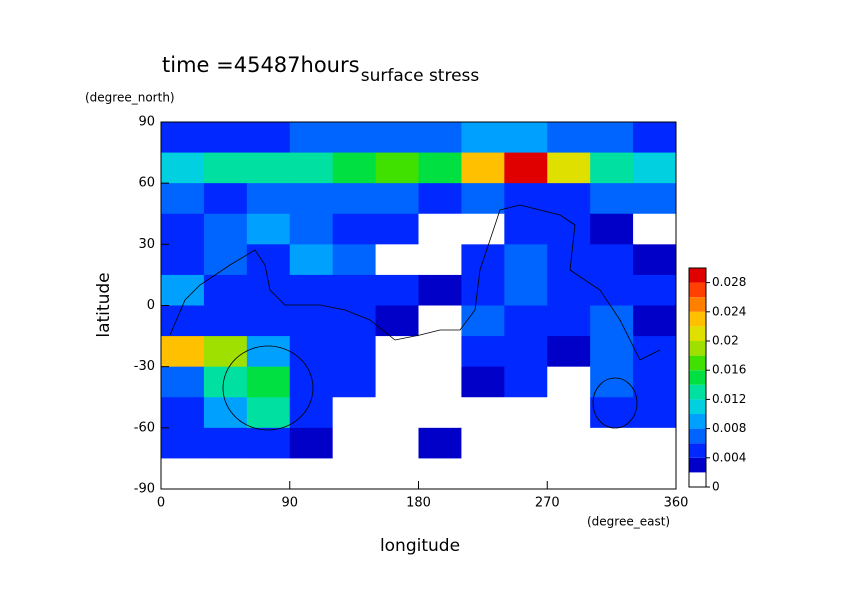 This screenshot has width=842, height=595. What do you see at coordinates (716, 487) in the screenshot?
I see `colorbar-tick-label: 0` at bounding box center [716, 487].